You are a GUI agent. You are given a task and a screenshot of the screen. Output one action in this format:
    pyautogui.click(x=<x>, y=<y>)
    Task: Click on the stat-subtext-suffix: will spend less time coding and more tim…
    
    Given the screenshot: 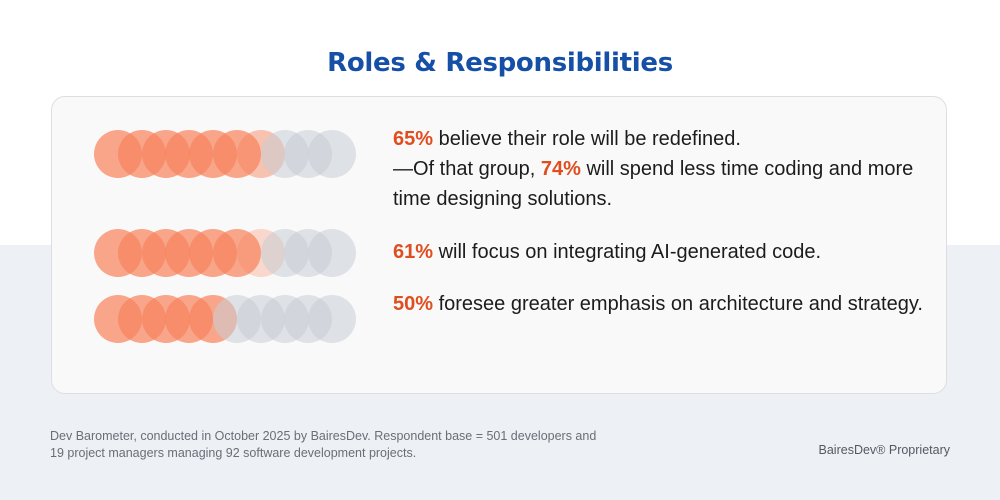 What is the action you would take?
    pyautogui.click(x=653, y=184)
    